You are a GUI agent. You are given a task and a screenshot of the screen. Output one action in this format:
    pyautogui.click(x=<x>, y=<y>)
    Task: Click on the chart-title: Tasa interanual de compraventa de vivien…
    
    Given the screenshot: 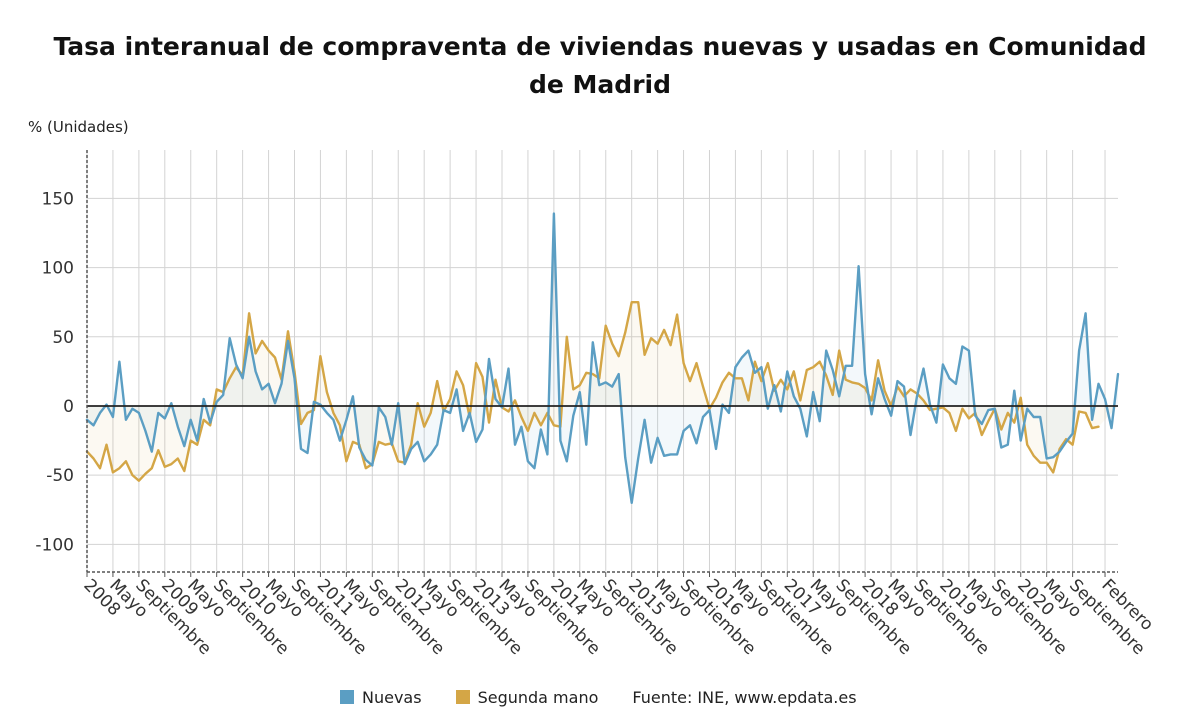 What is the action you would take?
    pyautogui.click(x=600, y=65)
    